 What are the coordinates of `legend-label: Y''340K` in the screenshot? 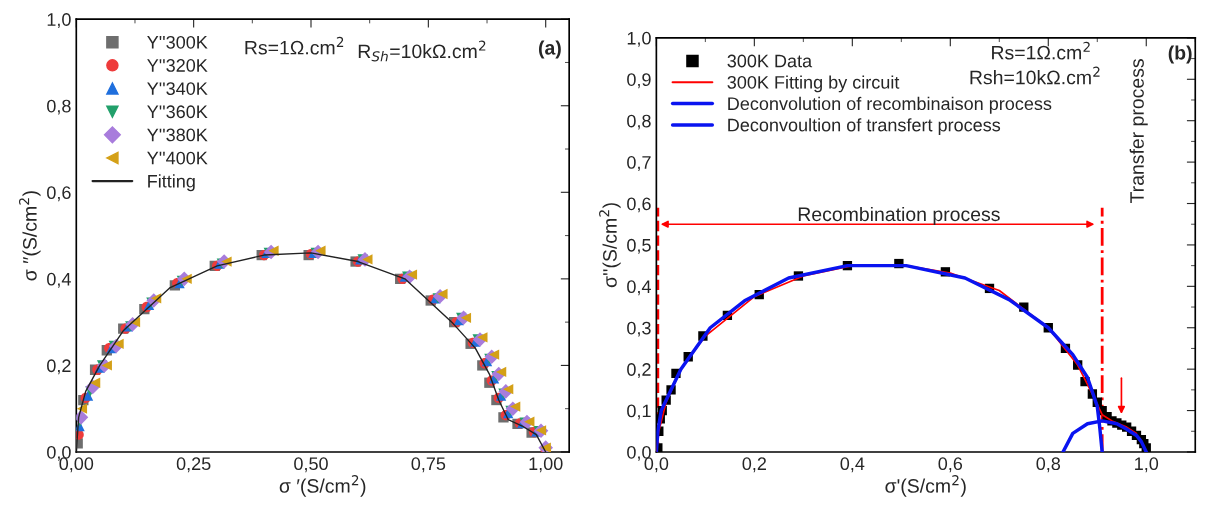 It's located at (177, 88).